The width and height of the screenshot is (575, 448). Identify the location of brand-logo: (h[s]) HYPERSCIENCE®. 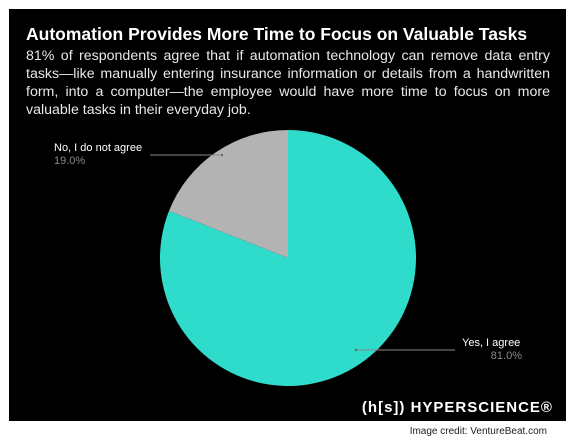
(457, 407).